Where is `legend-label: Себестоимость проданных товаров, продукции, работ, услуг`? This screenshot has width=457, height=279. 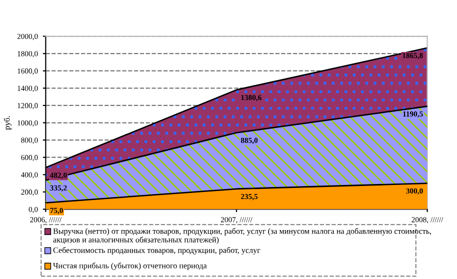
legend-label: Себестоимость проданных товаров, продукции, работ, услуг is located at coordinates (156, 251).